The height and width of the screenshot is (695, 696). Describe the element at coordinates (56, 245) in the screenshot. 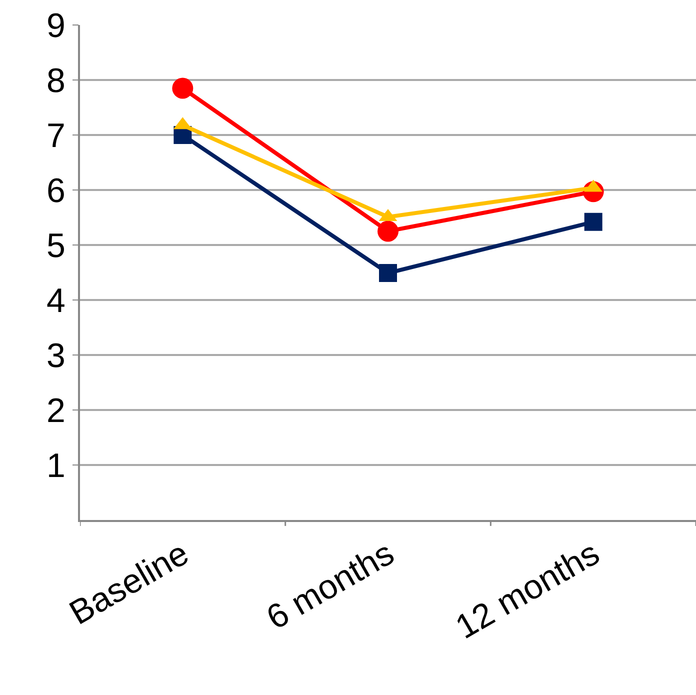

I see `y-tick-label: 5` at that location.